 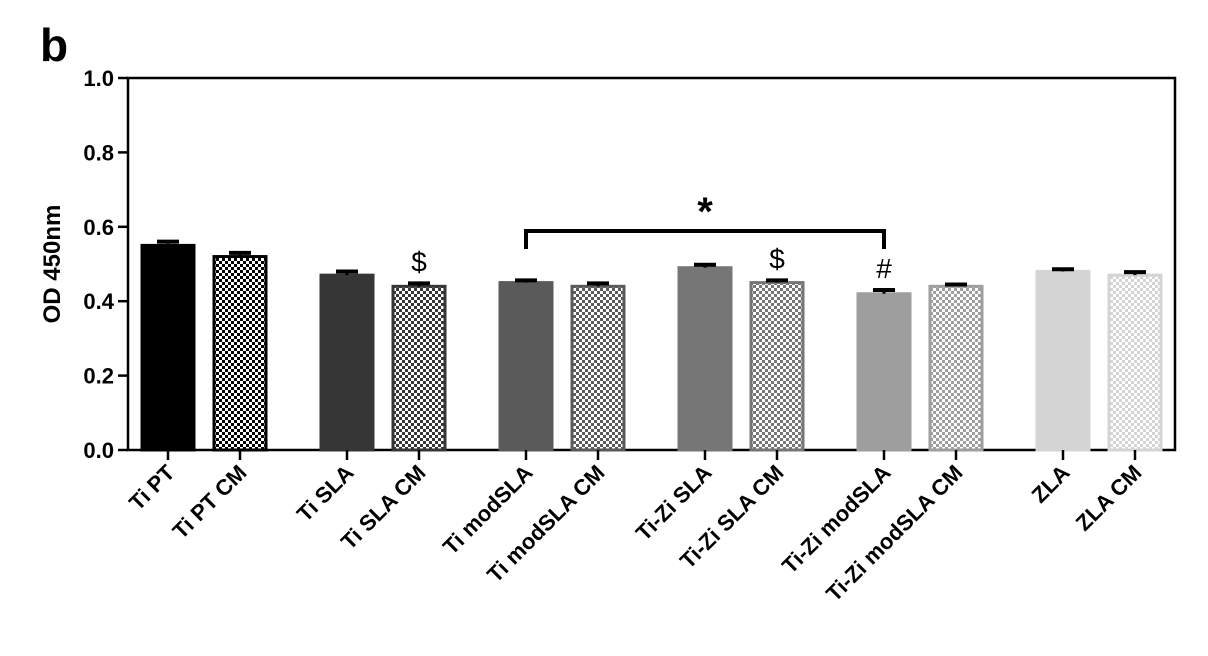 What do you see at coordinates (98, 450) in the screenshot?
I see `y-tick-label: 0.0` at bounding box center [98, 450].